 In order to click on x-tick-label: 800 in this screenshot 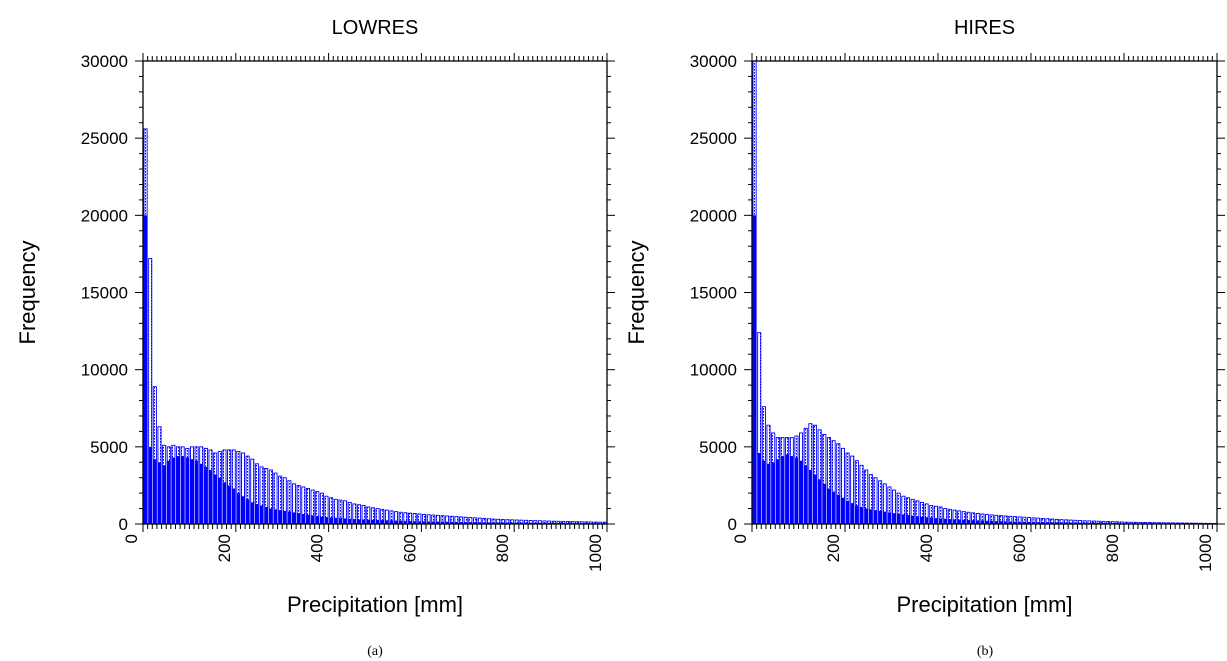, I will do `click(1112, 548)`.